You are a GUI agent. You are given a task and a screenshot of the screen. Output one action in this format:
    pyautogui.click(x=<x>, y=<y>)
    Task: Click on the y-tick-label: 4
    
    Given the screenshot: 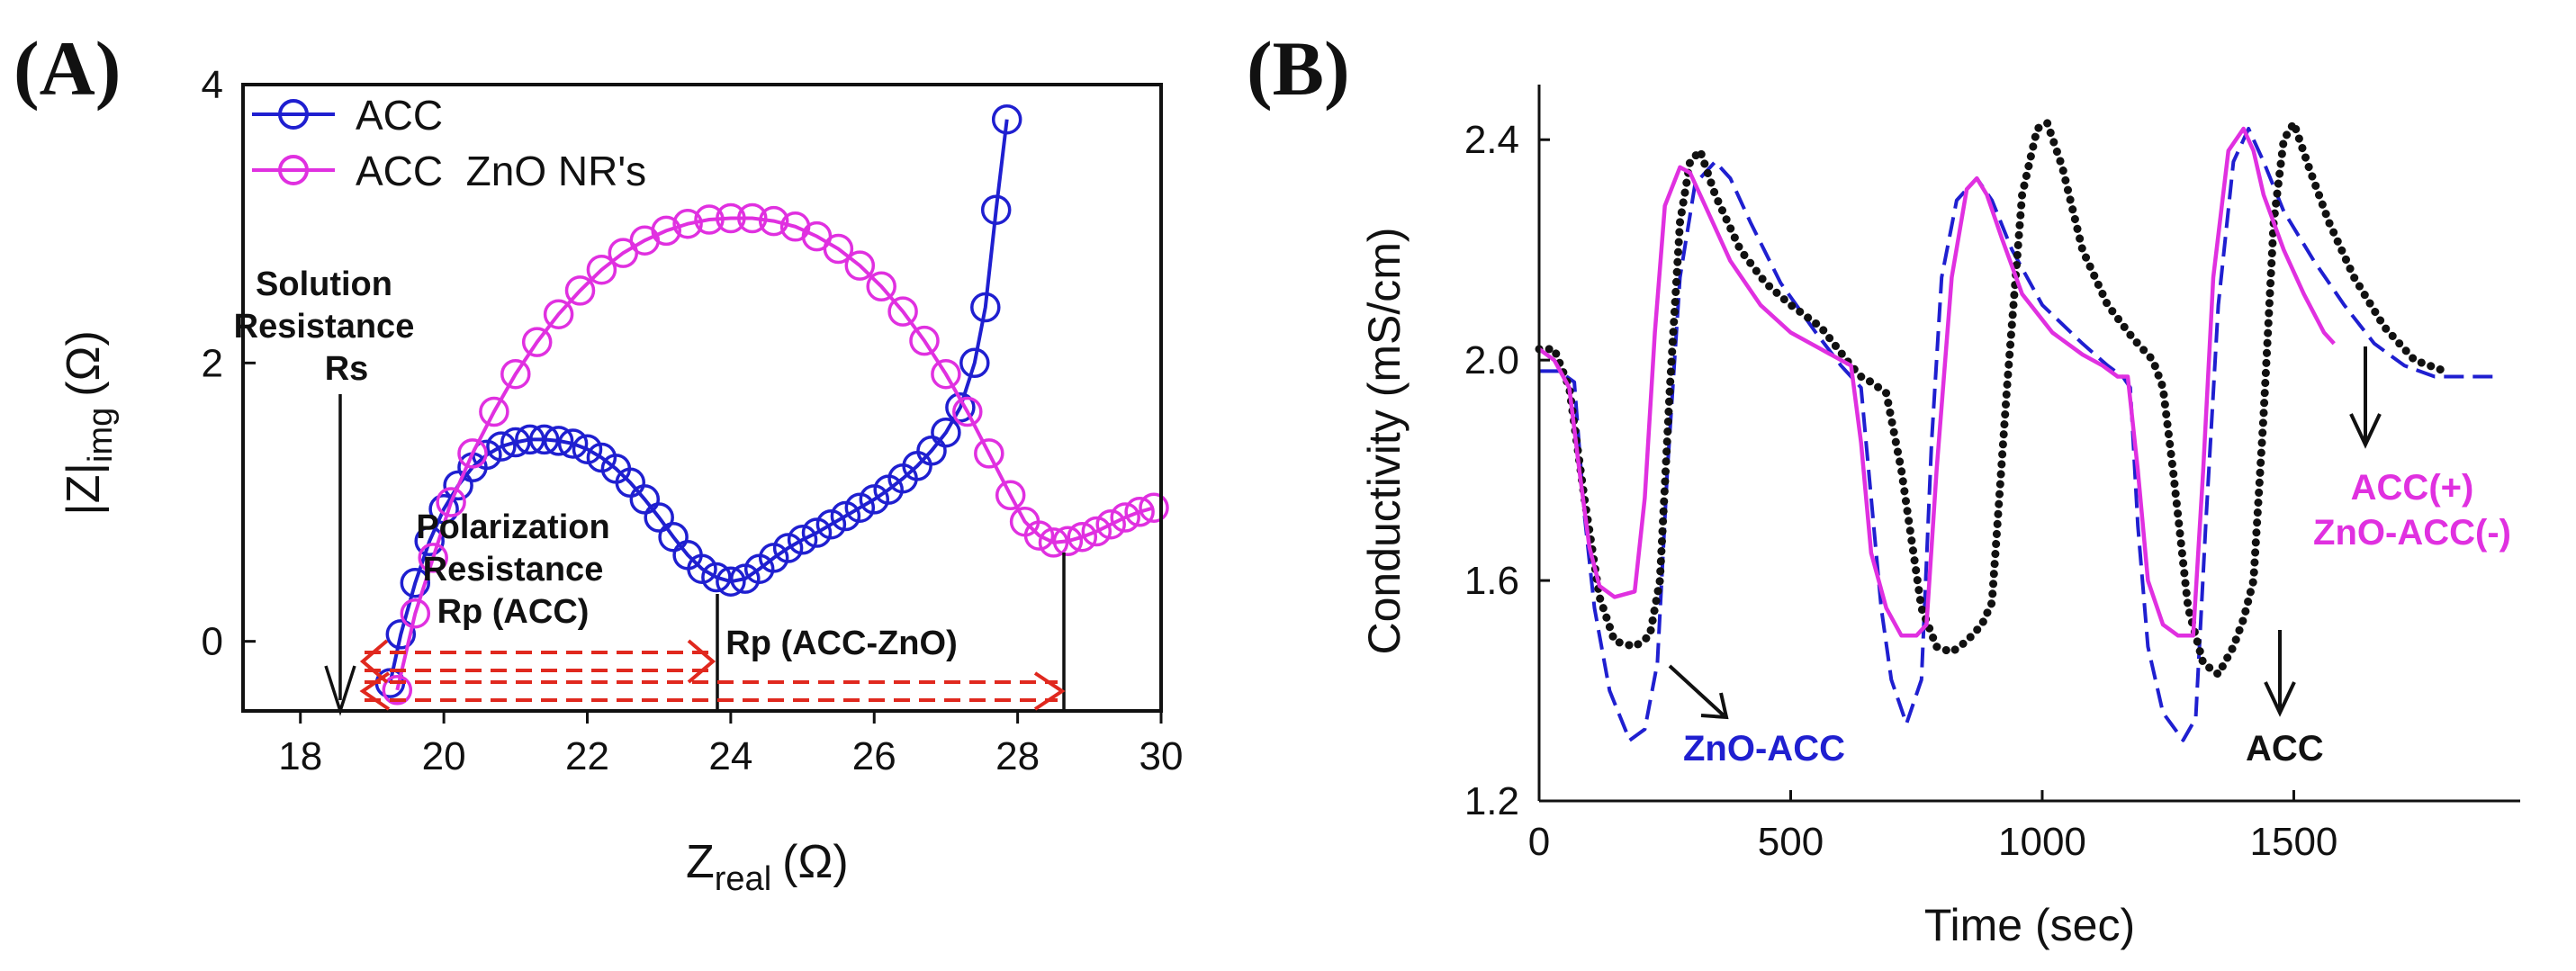 What is the action you would take?
    pyautogui.click(x=212, y=85)
    